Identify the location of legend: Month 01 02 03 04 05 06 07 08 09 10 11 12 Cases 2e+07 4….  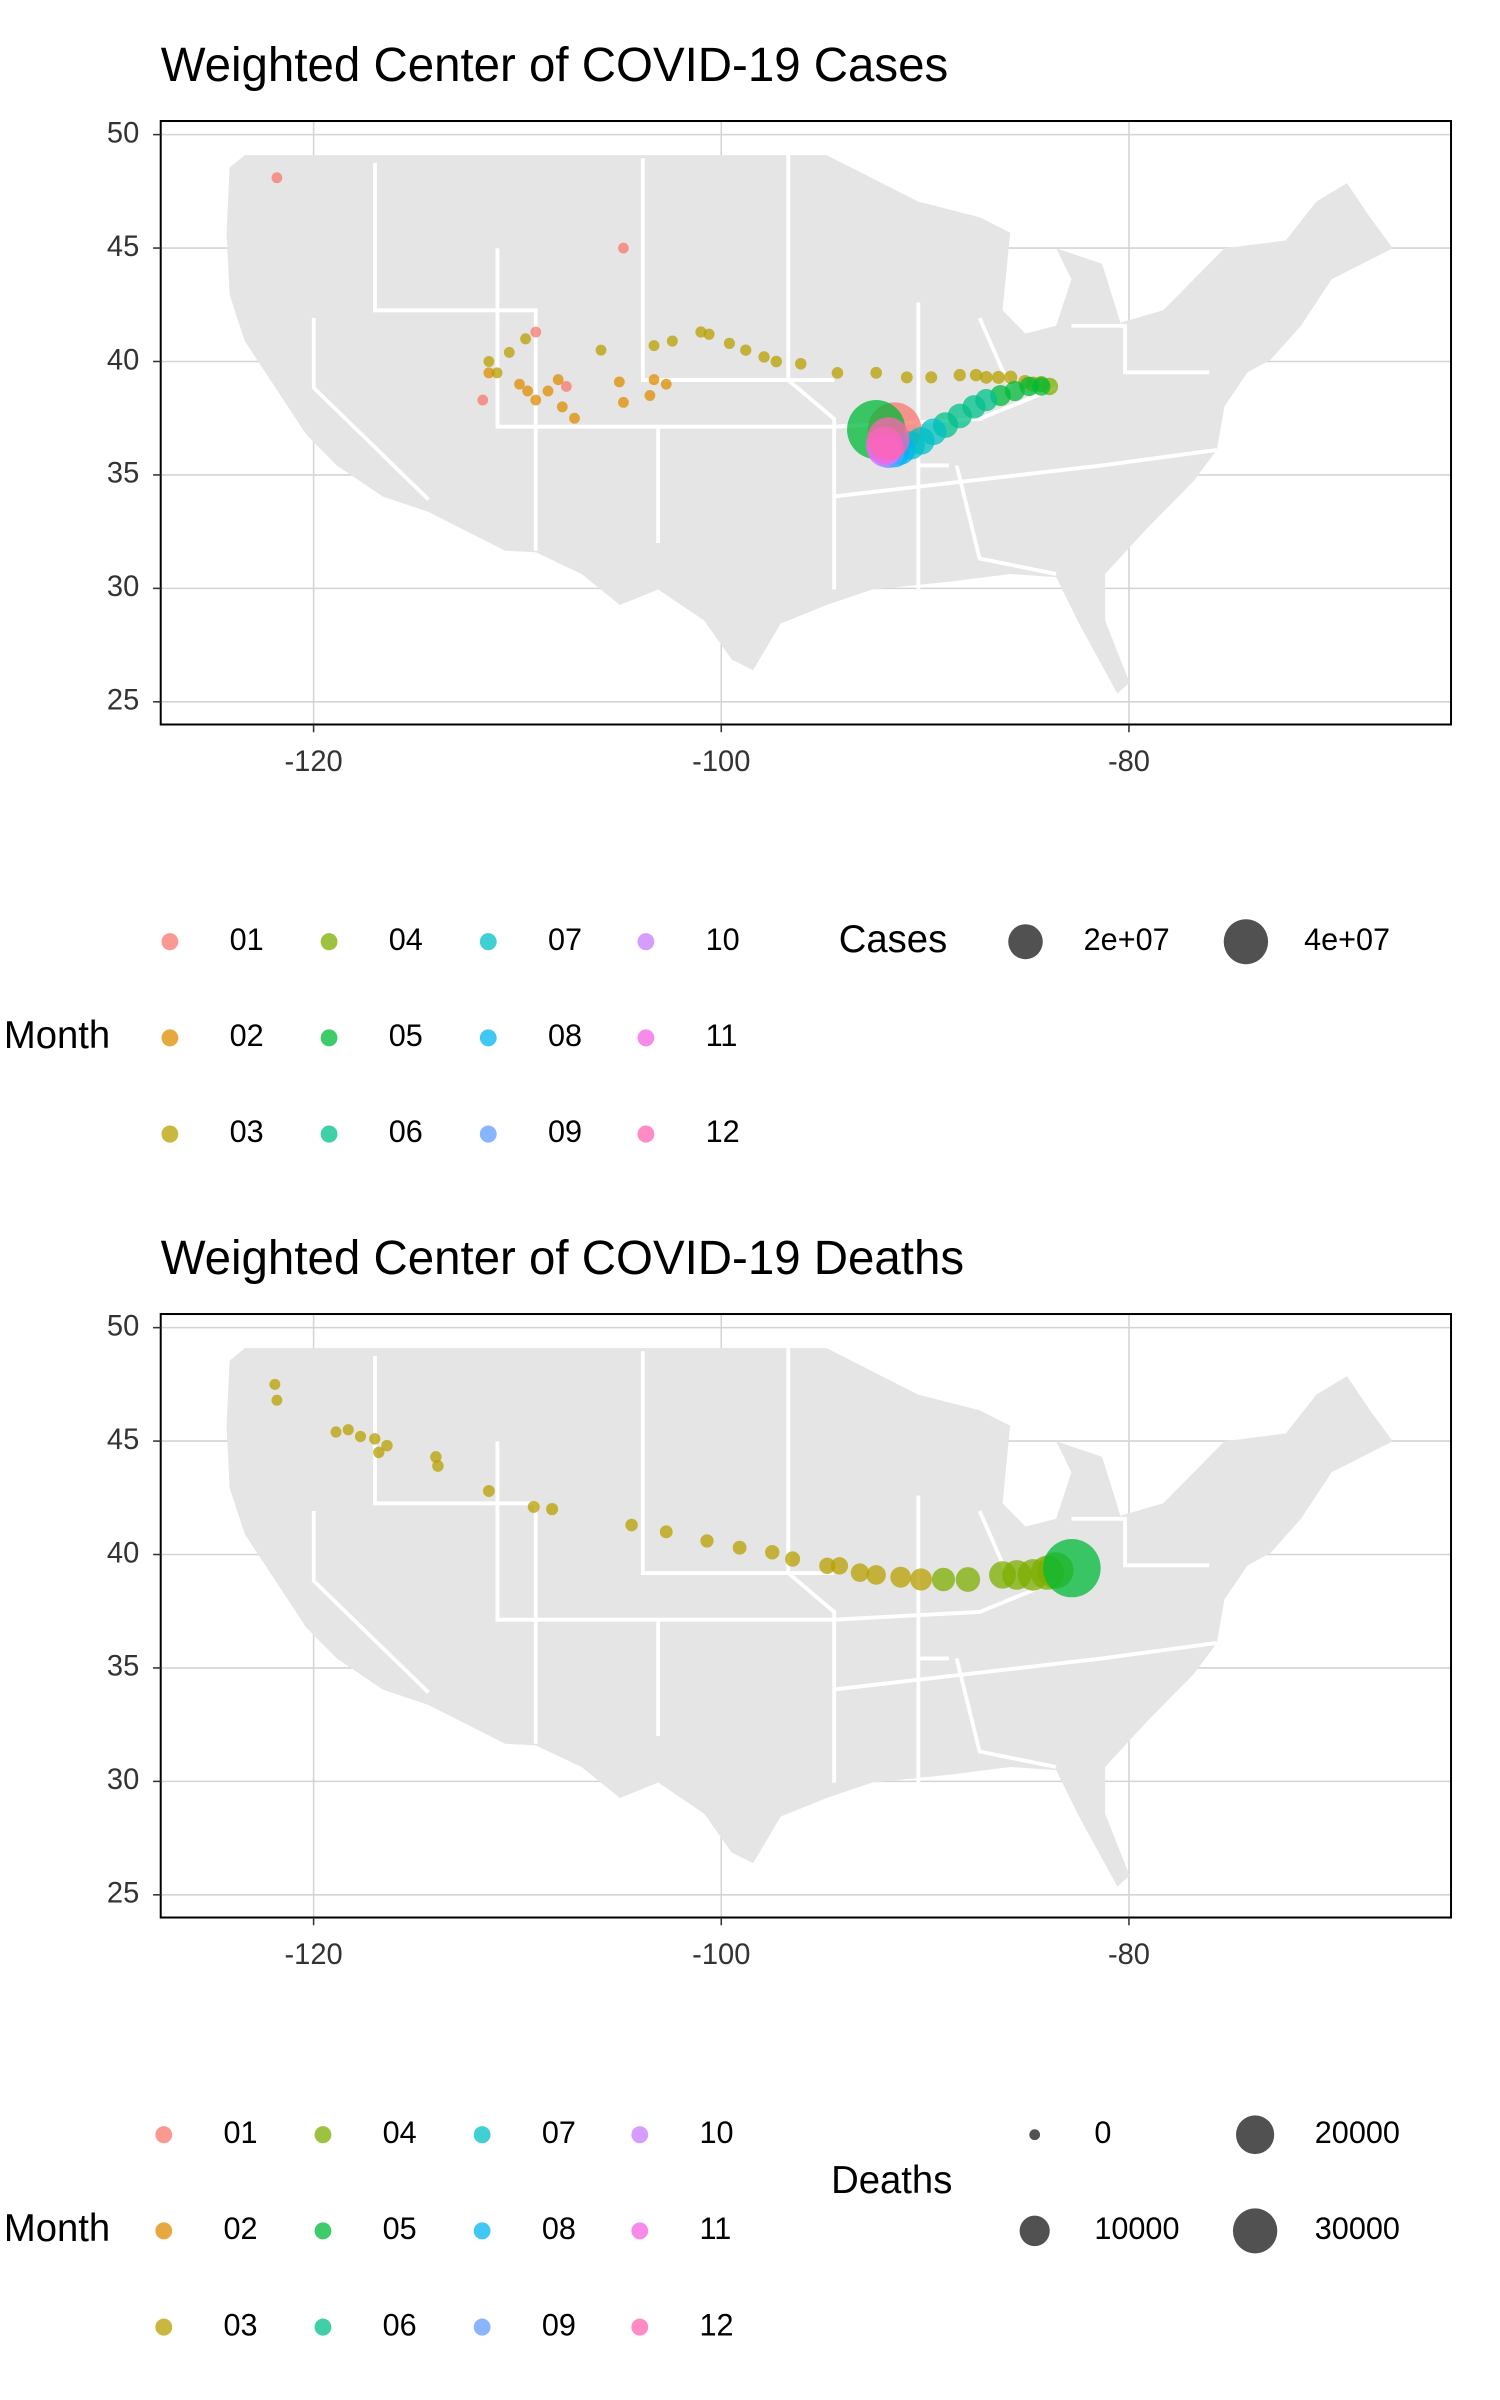
(697, 1034).